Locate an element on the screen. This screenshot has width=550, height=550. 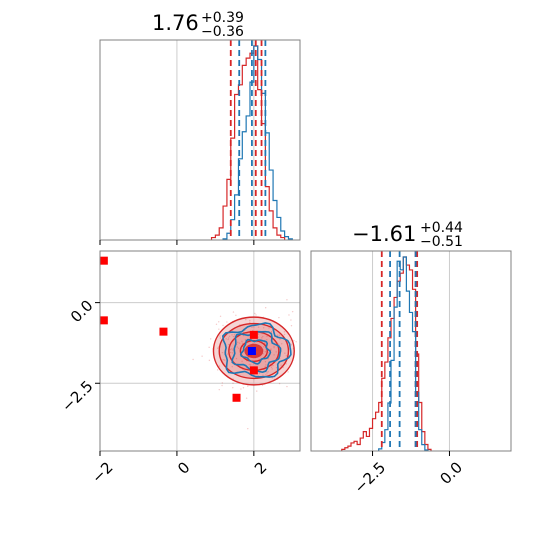
marginal-1-hist-blue is located at coordinates (257, 142).